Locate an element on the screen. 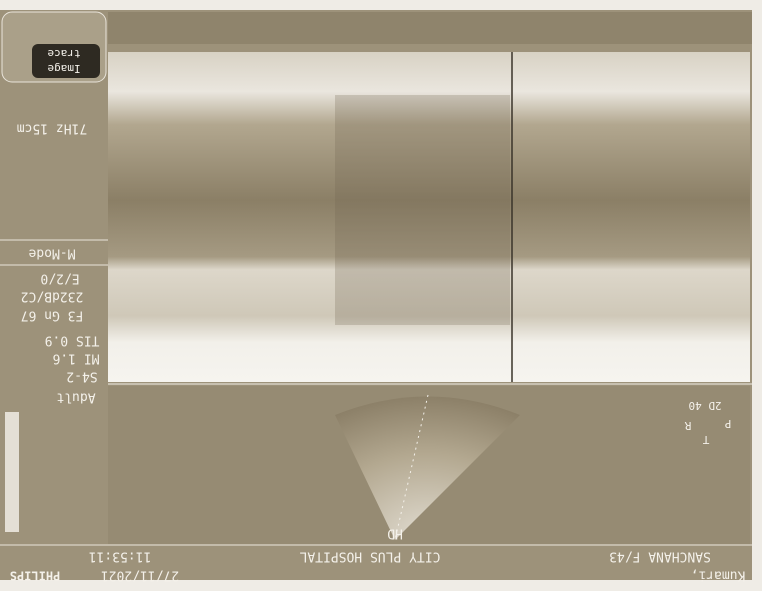  enhance: E/2/0 is located at coordinates (59, 278).